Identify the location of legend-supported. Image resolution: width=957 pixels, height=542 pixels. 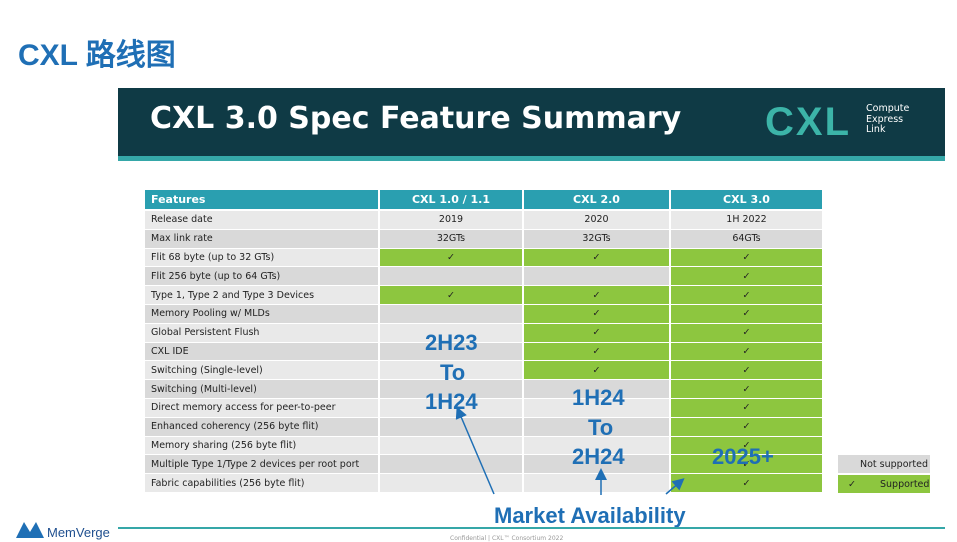
(884, 484).